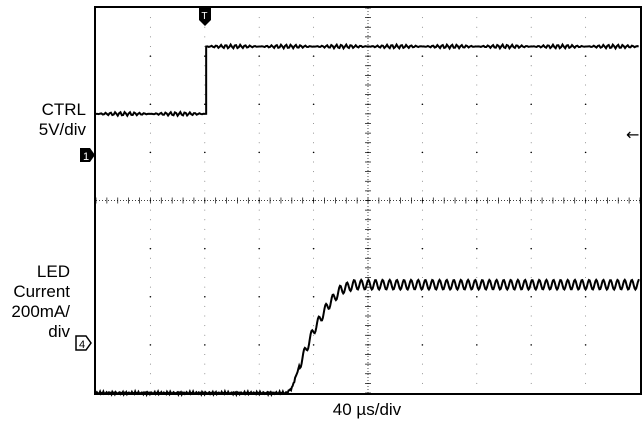 Image resolution: width=644 pixels, height=426 pixels. What do you see at coordinates (59, 331) in the screenshot?
I see `ch4-scale-line2: div` at bounding box center [59, 331].